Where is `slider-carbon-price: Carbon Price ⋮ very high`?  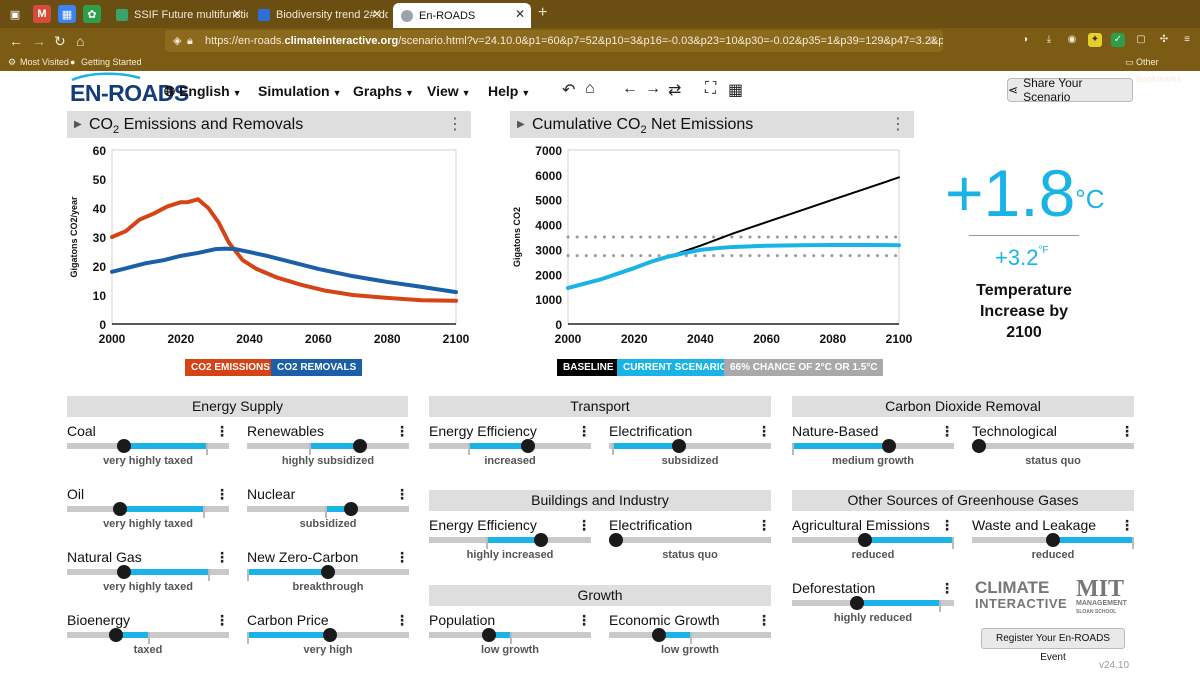 slider-carbon-price: Carbon Price ⋮ very high is located at coordinates (328, 642).